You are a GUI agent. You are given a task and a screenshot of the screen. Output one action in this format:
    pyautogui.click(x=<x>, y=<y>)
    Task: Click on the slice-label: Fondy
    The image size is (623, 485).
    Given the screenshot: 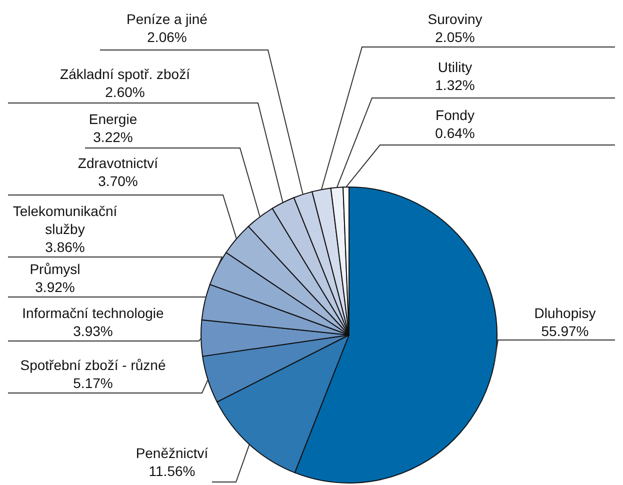 What is the action you would take?
    pyautogui.click(x=455, y=115)
    